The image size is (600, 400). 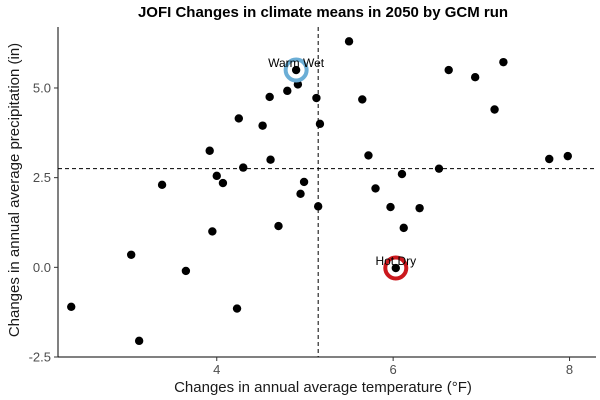 I want to click on y-tick-label: 5.0, so click(x=42, y=87).